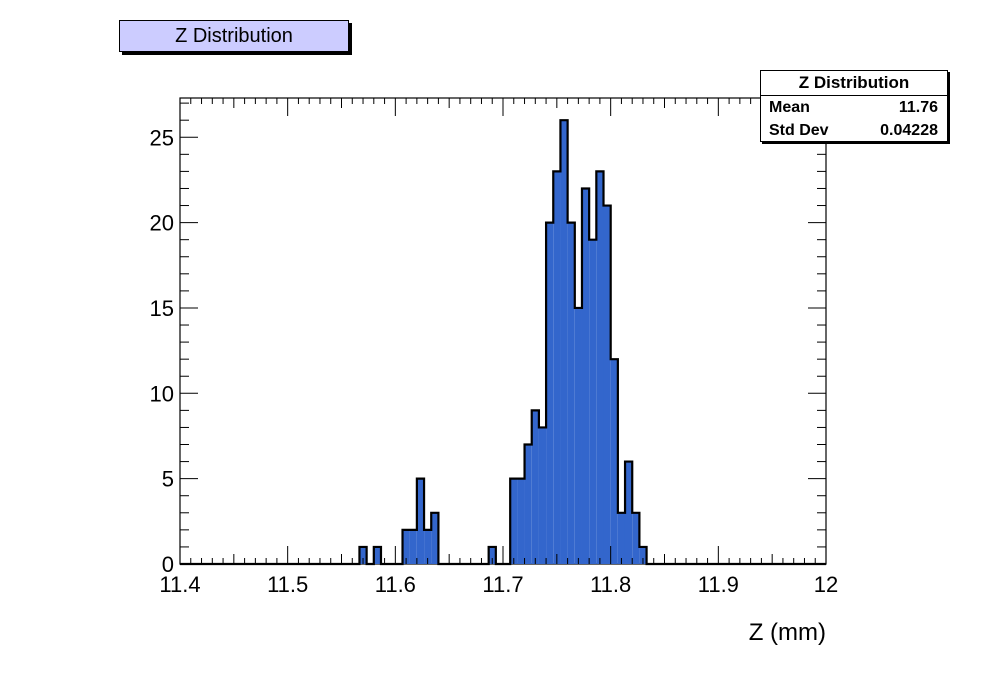 This screenshot has height=674, width=998. What do you see at coordinates (168, 479) in the screenshot?
I see `y-tick-label: 5` at bounding box center [168, 479].